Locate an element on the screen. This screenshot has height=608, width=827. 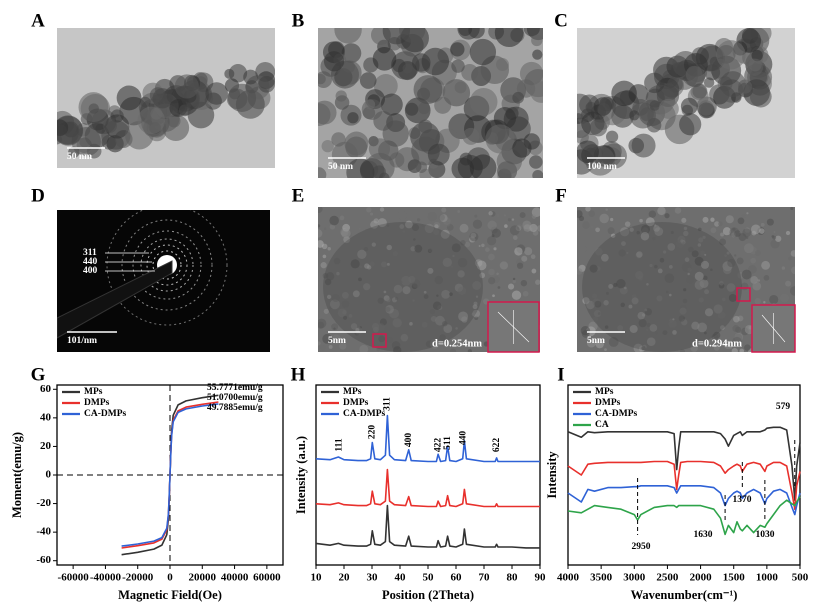
x-tick-label: 1000 is located at coordinates (767, 578).